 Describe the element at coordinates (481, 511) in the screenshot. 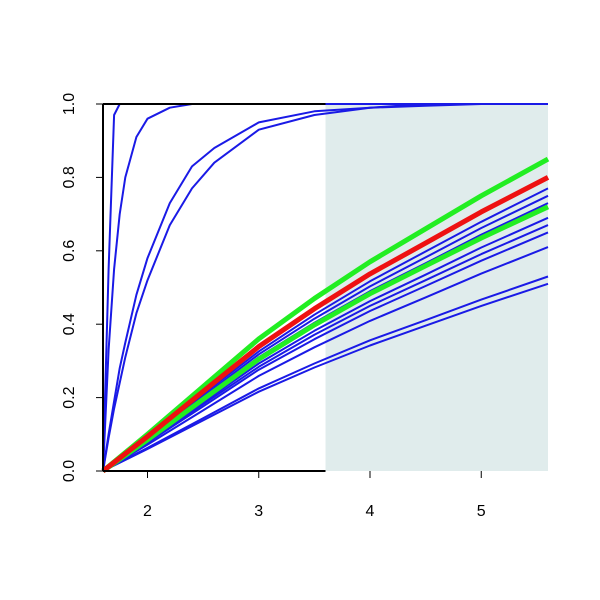

I see `x-tick-label: 5` at that location.